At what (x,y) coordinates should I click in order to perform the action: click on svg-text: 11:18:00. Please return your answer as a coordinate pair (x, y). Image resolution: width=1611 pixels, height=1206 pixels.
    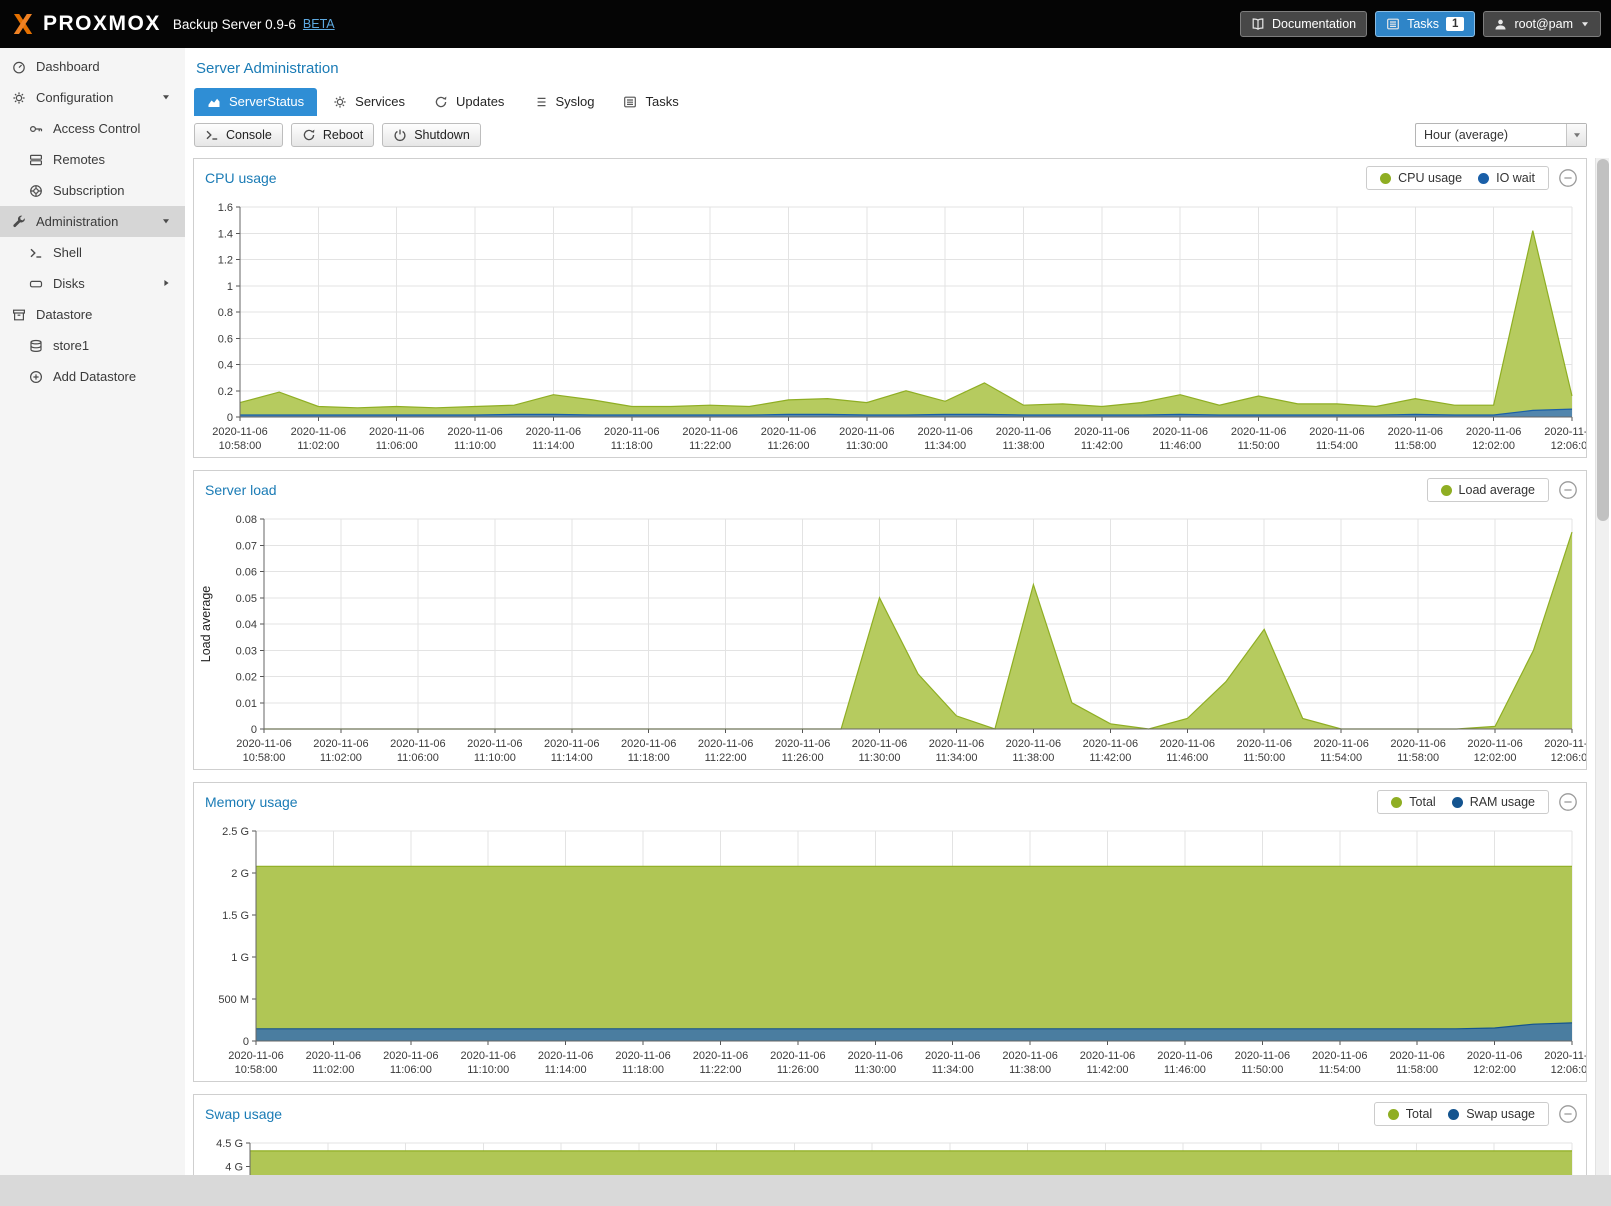
    Looking at the image, I should click on (649, 758).